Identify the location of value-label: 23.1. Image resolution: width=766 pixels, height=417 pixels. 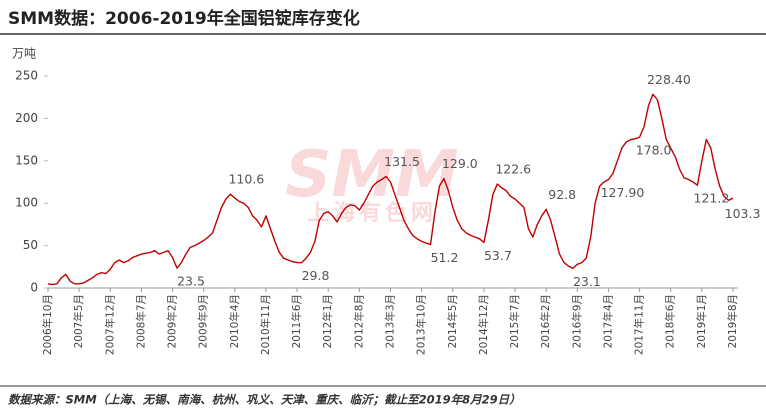
(587, 281).